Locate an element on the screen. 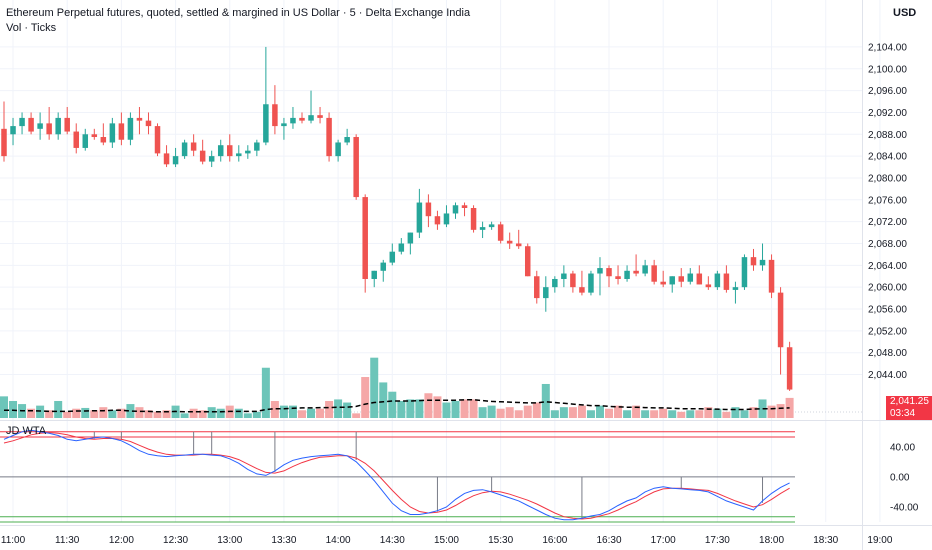 Image resolution: width=932 pixels, height=550 pixels. price-tick-label: 2,084.00 is located at coordinates (887, 157).